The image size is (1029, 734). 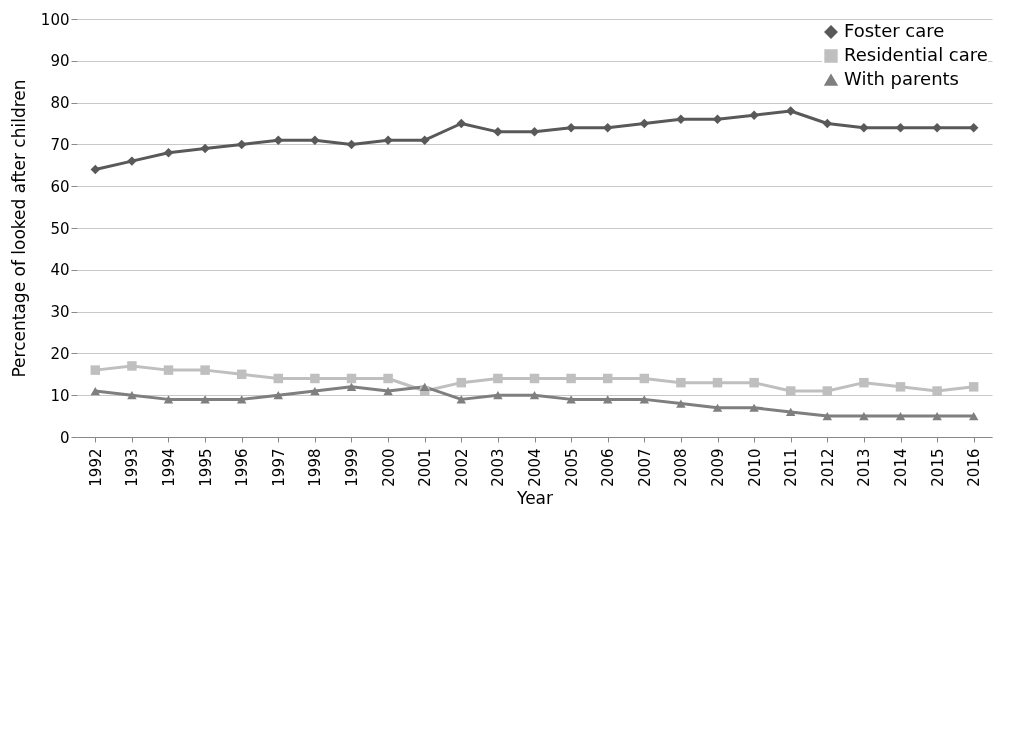 What do you see at coordinates (571, 467) in the screenshot?
I see `x-tick-label: 2005` at bounding box center [571, 467].